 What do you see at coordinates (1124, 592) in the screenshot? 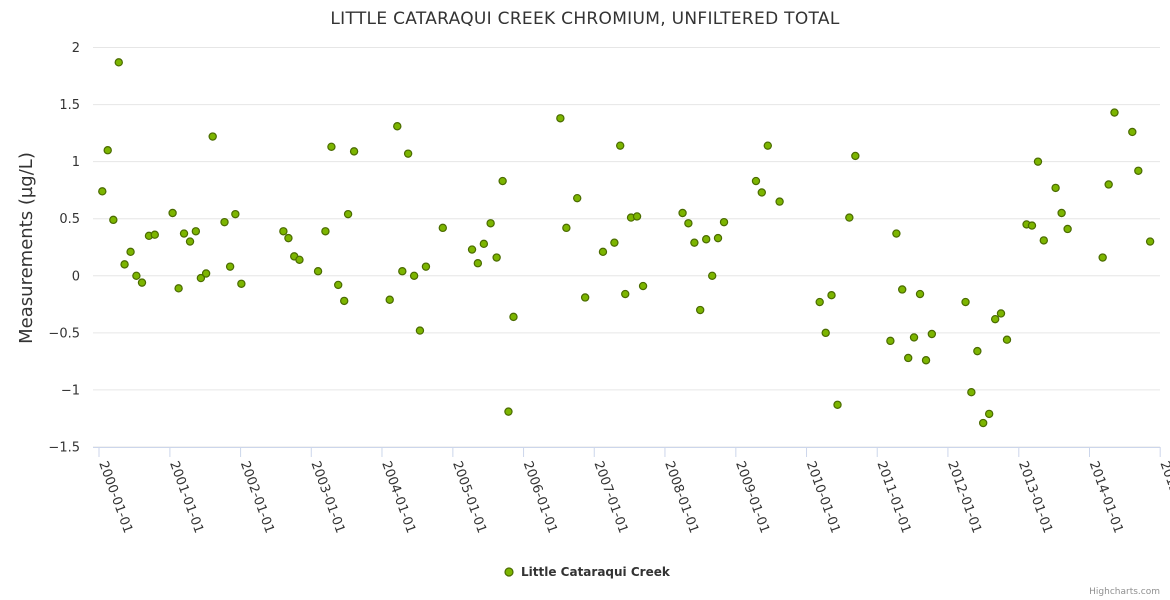
I see `credits-link: Highcharts.com` at bounding box center [1124, 592].